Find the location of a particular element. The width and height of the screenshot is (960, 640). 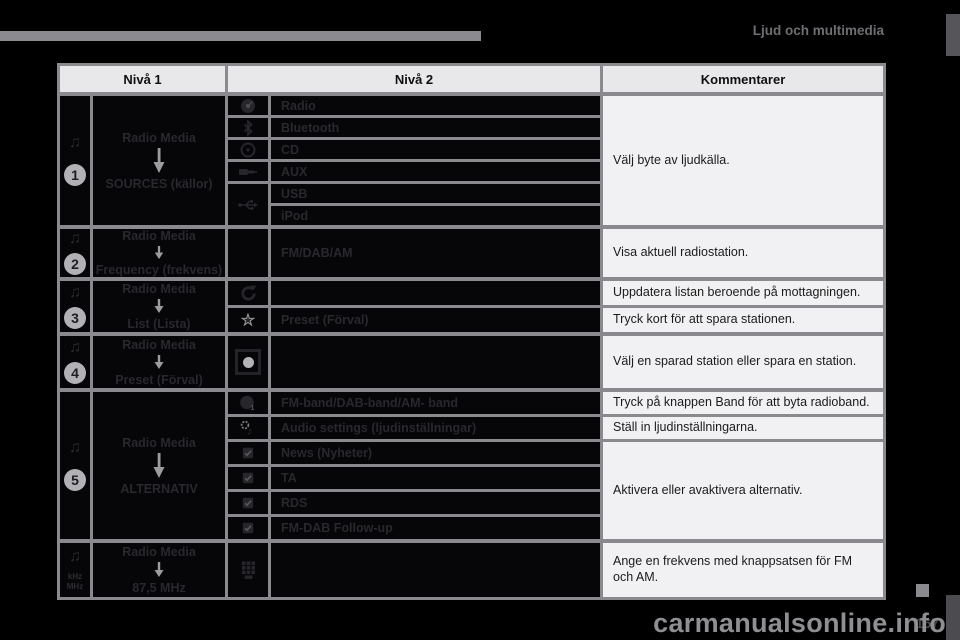

comment-text: Ställ in ljudinställningarna. is located at coordinates (743, 428).